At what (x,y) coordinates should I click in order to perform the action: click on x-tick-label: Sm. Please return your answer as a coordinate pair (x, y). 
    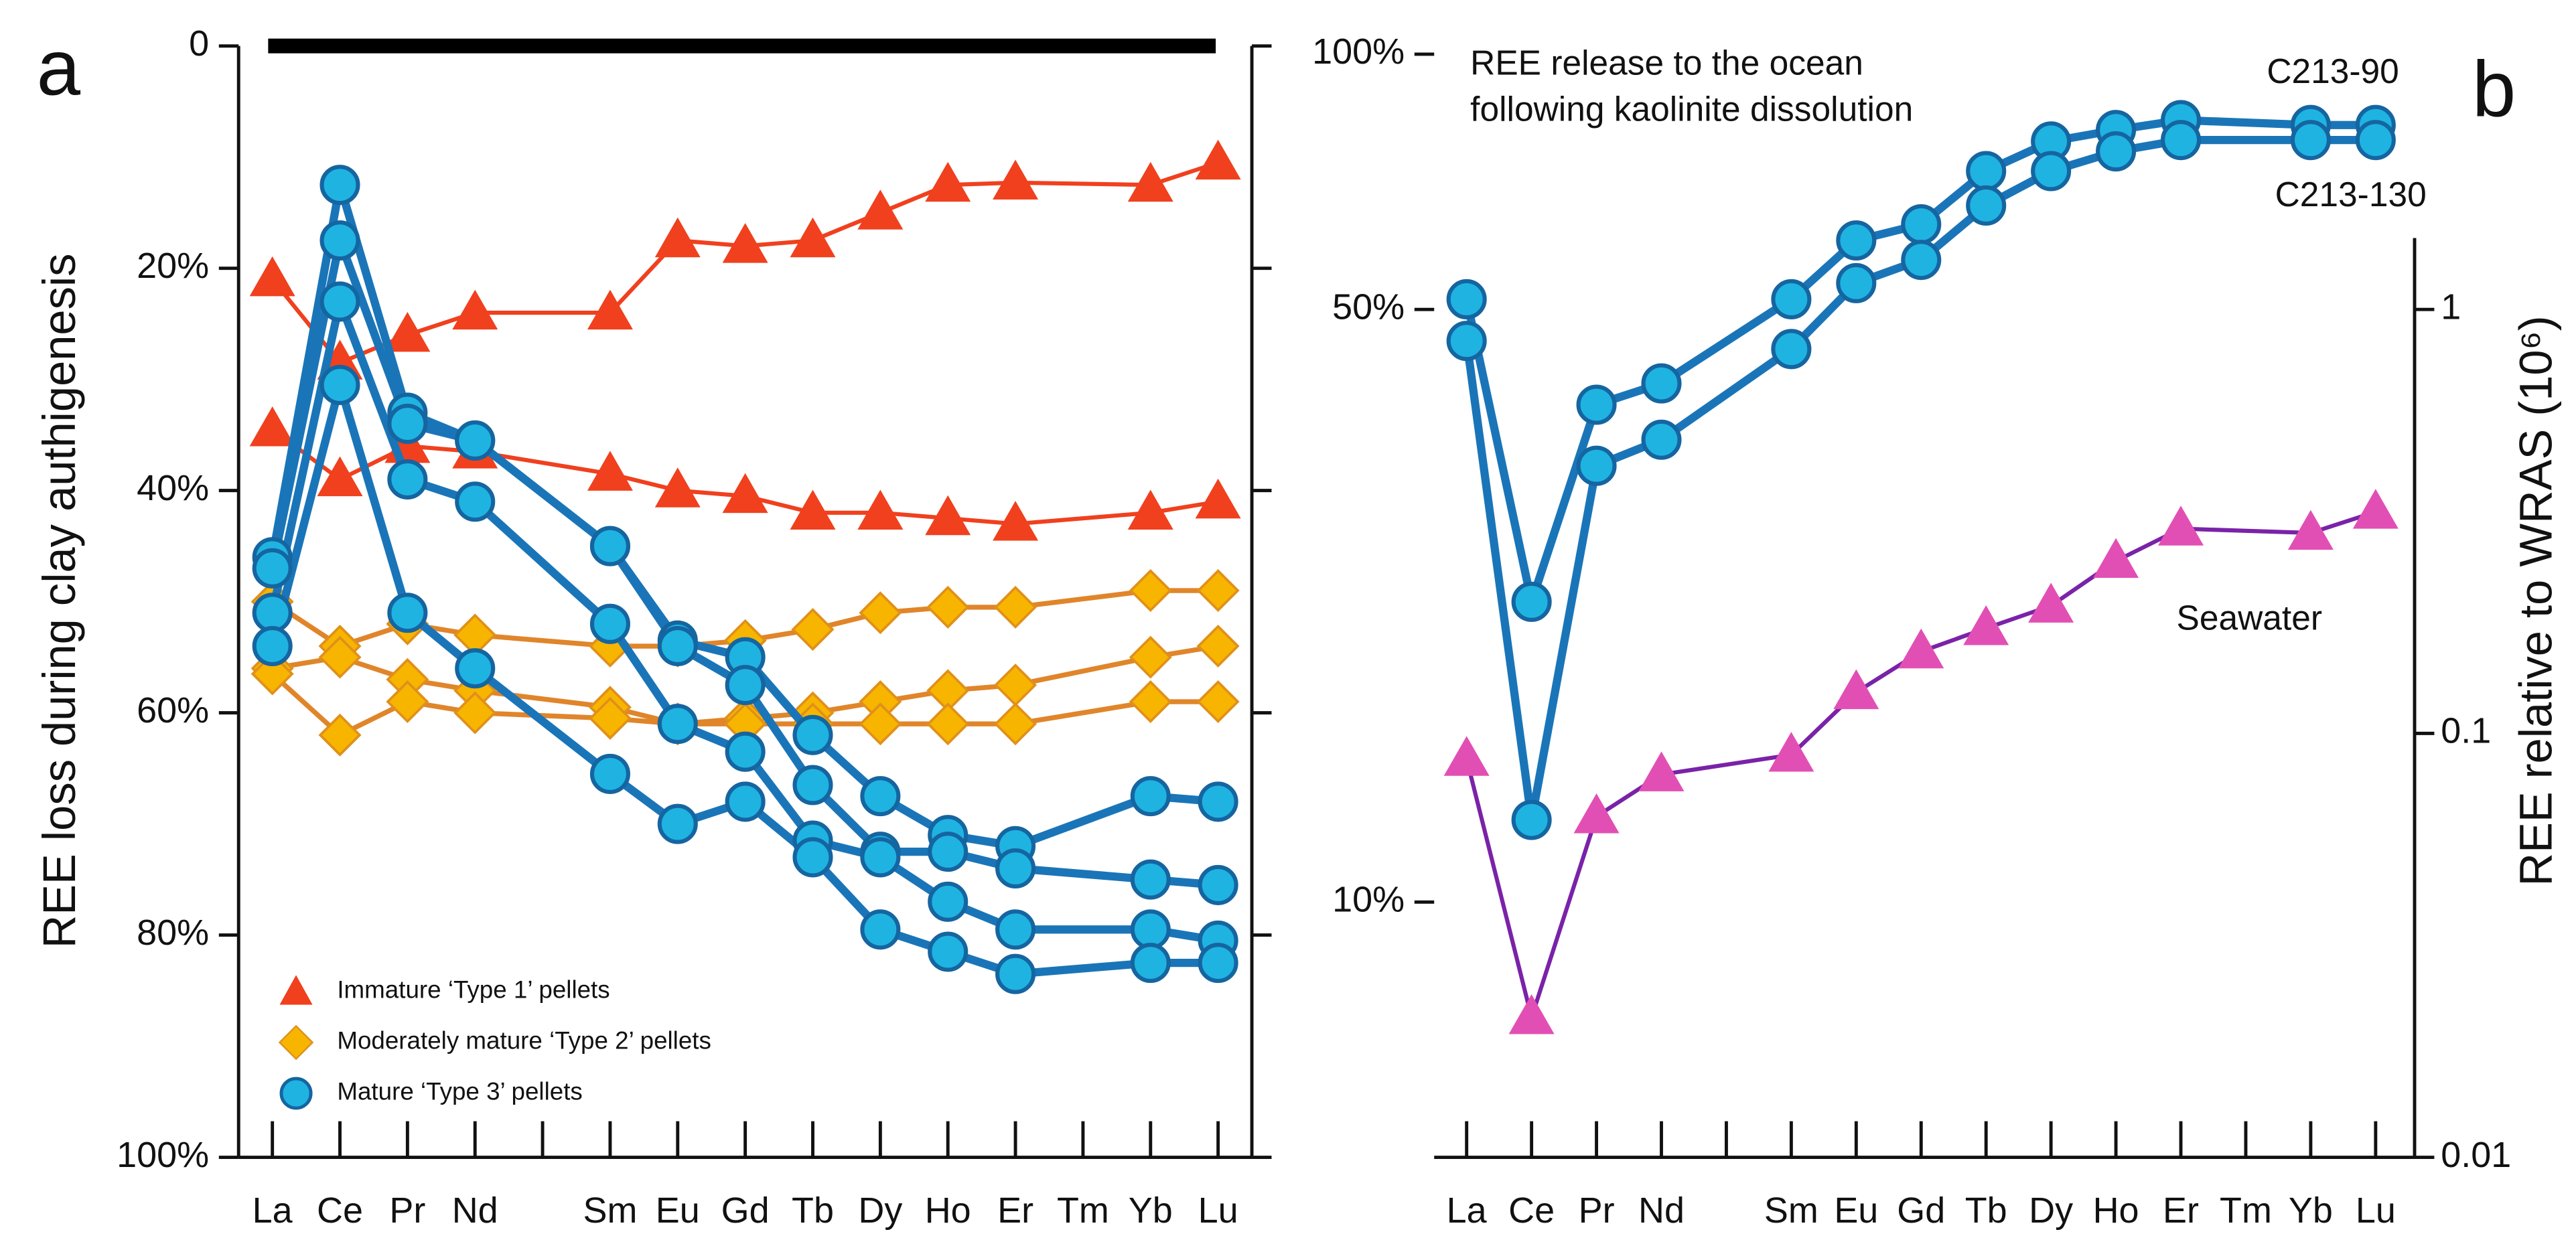
    Looking at the image, I should click on (610, 1210).